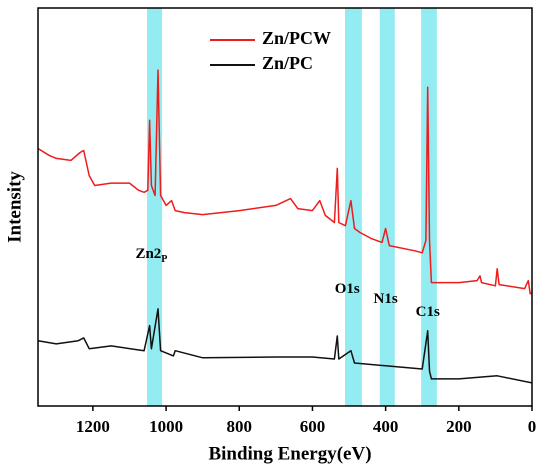 The image size is (550, 474). Describe the element at coordinates (459, 426) in the screenshot. I see `x-tick-label: 200` at that location.